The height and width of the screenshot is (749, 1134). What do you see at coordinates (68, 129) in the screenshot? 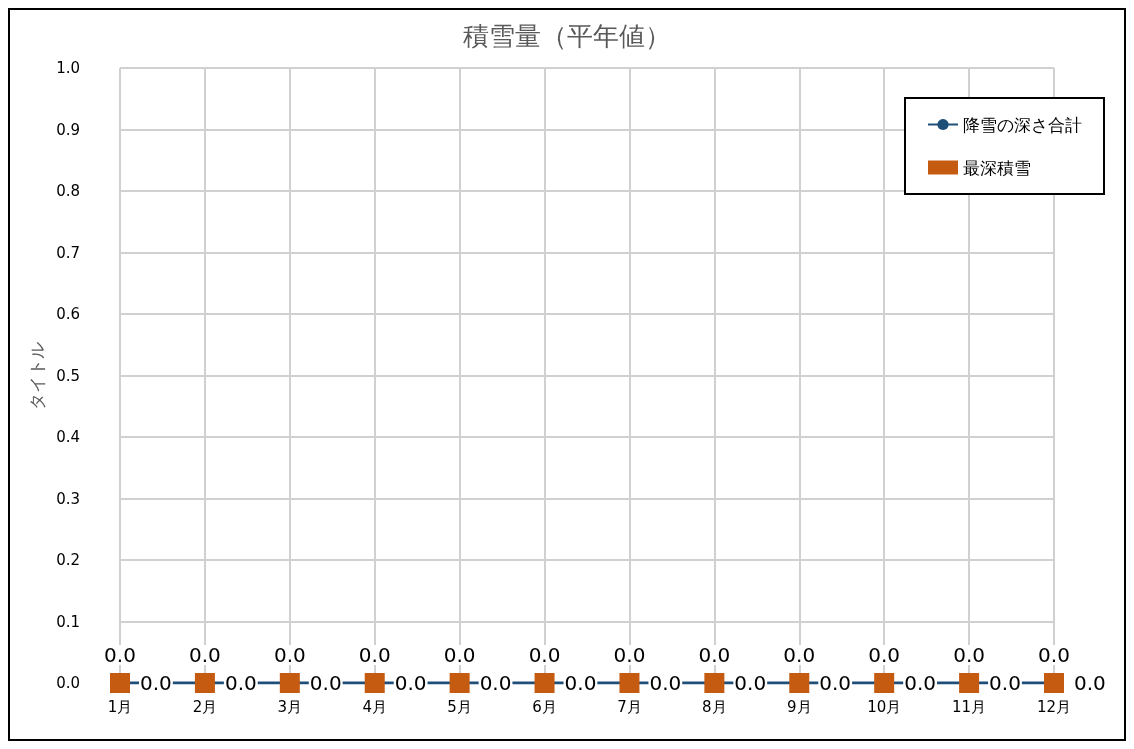
I see `y-tick-label: 0.9` at bounding box center [68, 129].